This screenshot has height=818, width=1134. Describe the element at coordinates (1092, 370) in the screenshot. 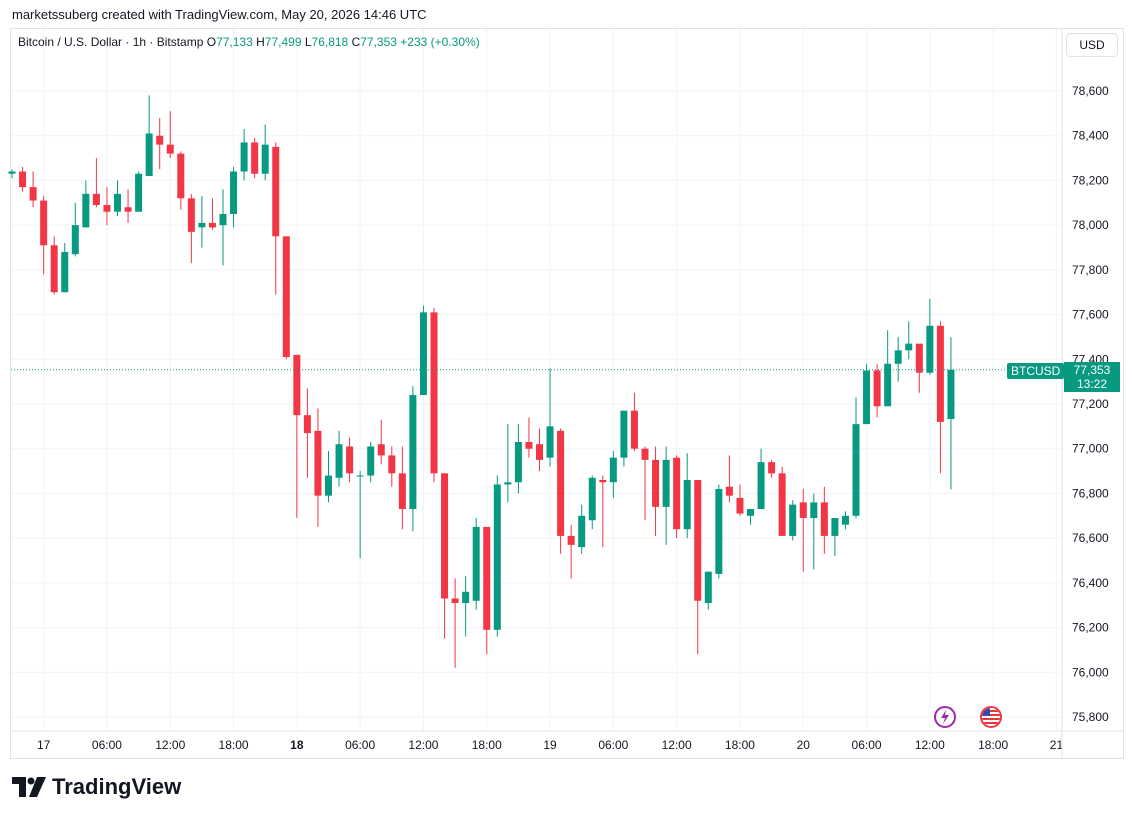

I see `last-price-value: 77,353` at that location.